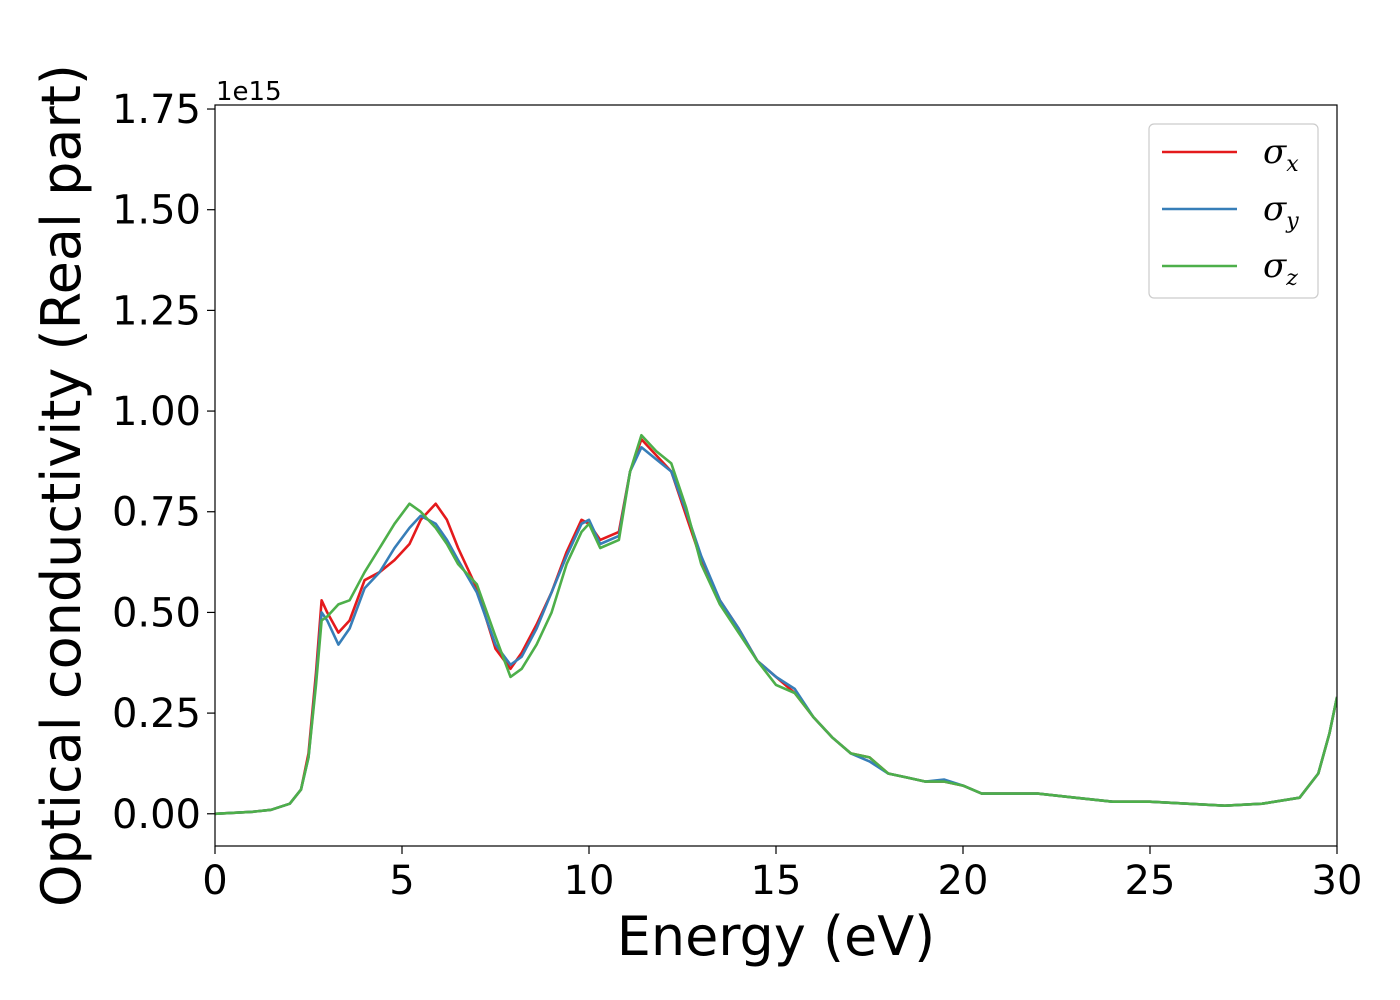  I want to click on y-tick-label: 1.00, so click(156, 412).